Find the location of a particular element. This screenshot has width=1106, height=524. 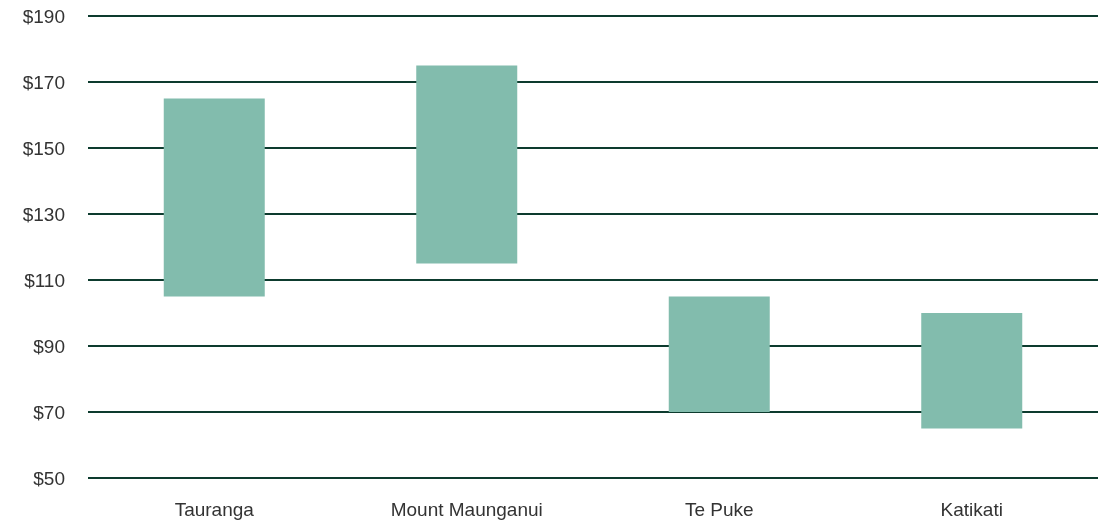

y-tick-label: $90 is located at coordinates (49, 346).